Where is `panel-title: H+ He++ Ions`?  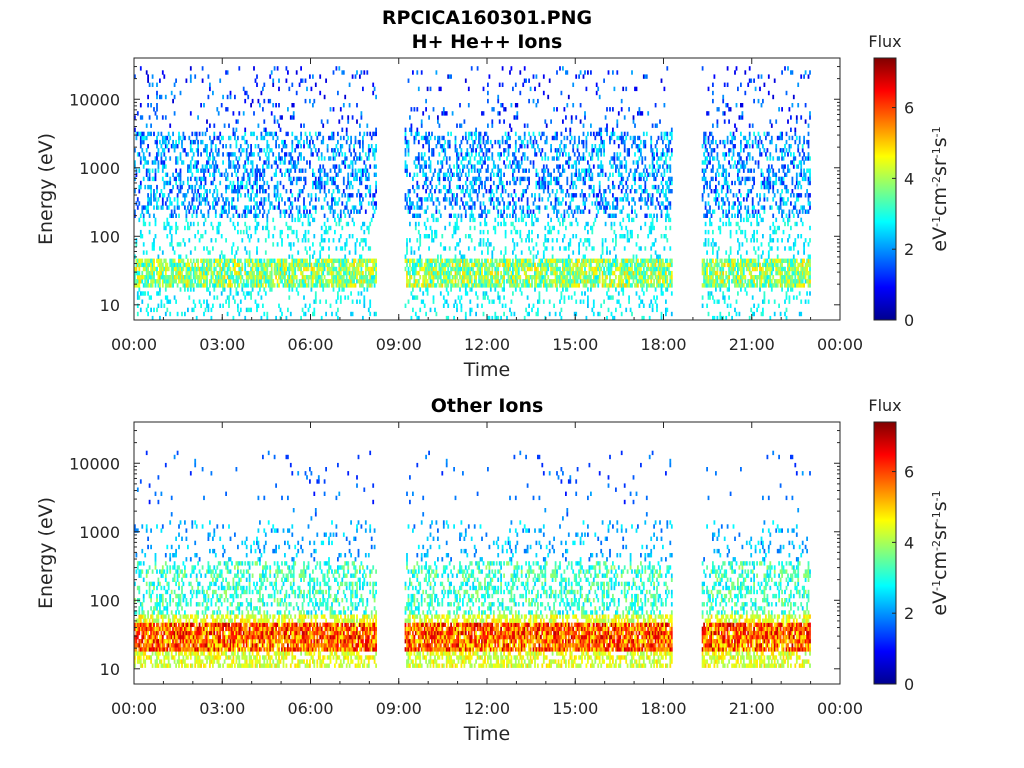 panel-title: H+ He++ Ions is located at coordinates (487, 42).